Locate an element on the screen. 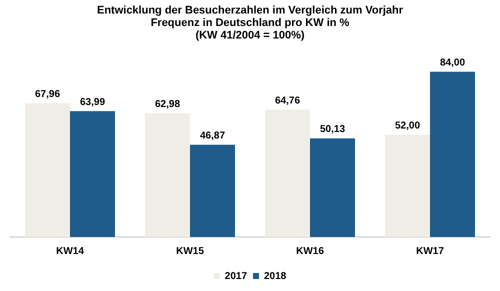 The width and height of the screenshot is (500, 291). x-tick-label: KW17 is located at coordinates (430, 251).